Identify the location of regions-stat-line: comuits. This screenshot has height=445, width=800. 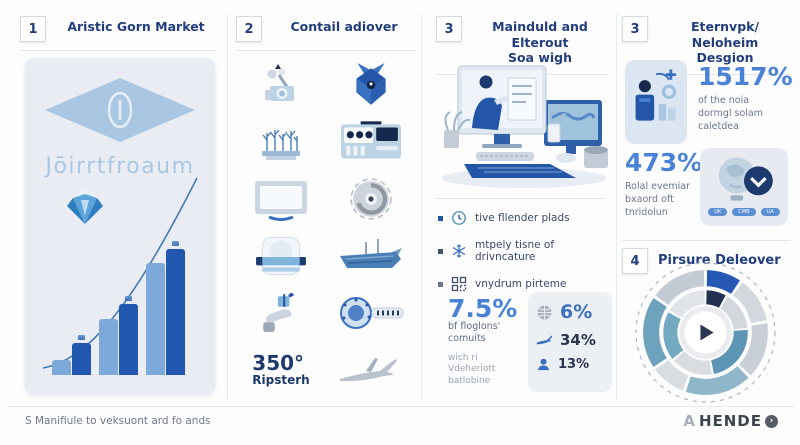
(467, 339).